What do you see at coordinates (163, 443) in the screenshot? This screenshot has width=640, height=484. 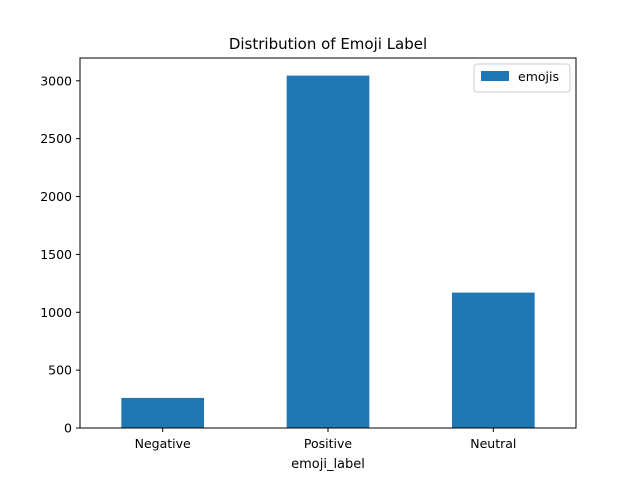 I see `x-tick-label: Negative` at bounding box center [163, 443].